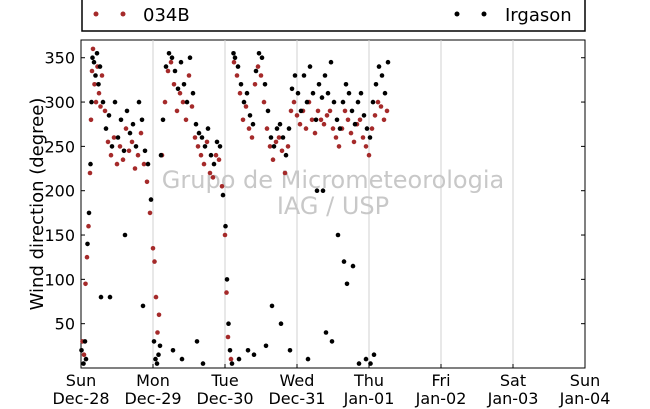 This screenshot has width=650, height=409. Describe the element at coordinates (440, 380) in the screenshot. I see `x-tick-label-day: Fri` at that location.